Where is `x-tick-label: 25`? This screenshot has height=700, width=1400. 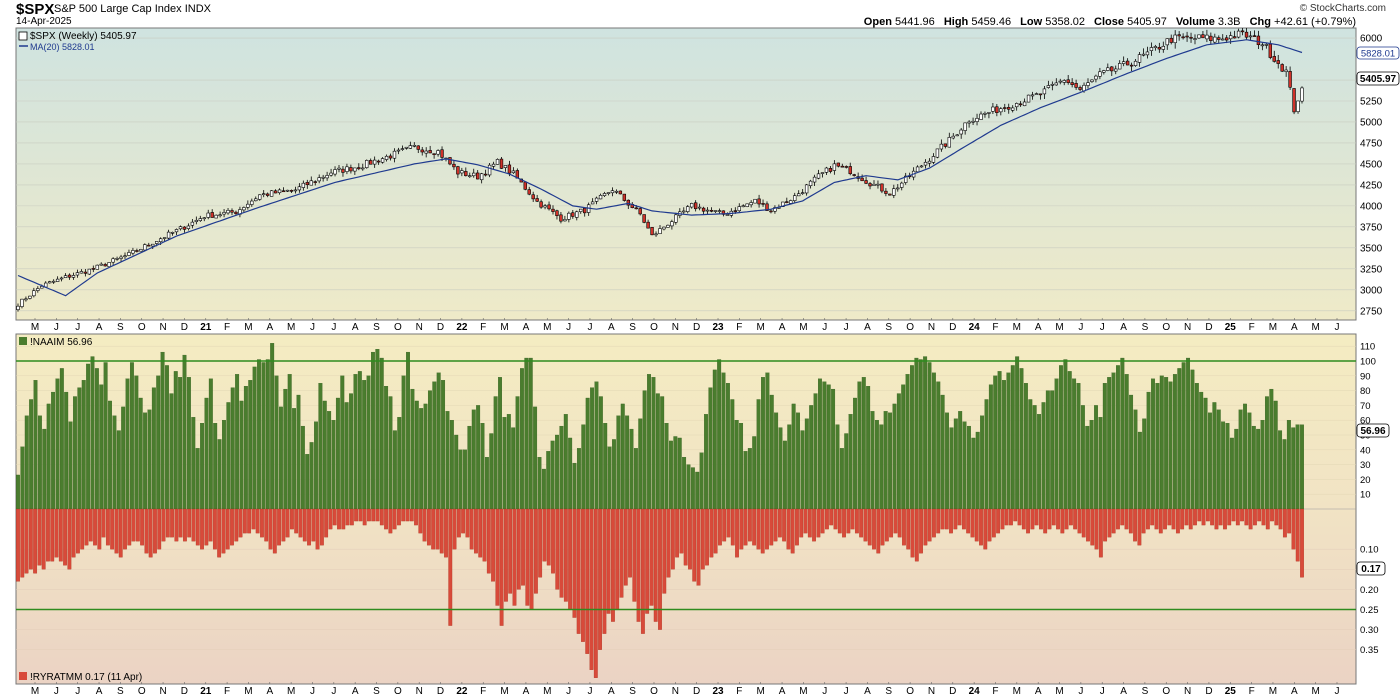 x-tick-label: 25 is located at coordinates (1231, 327).